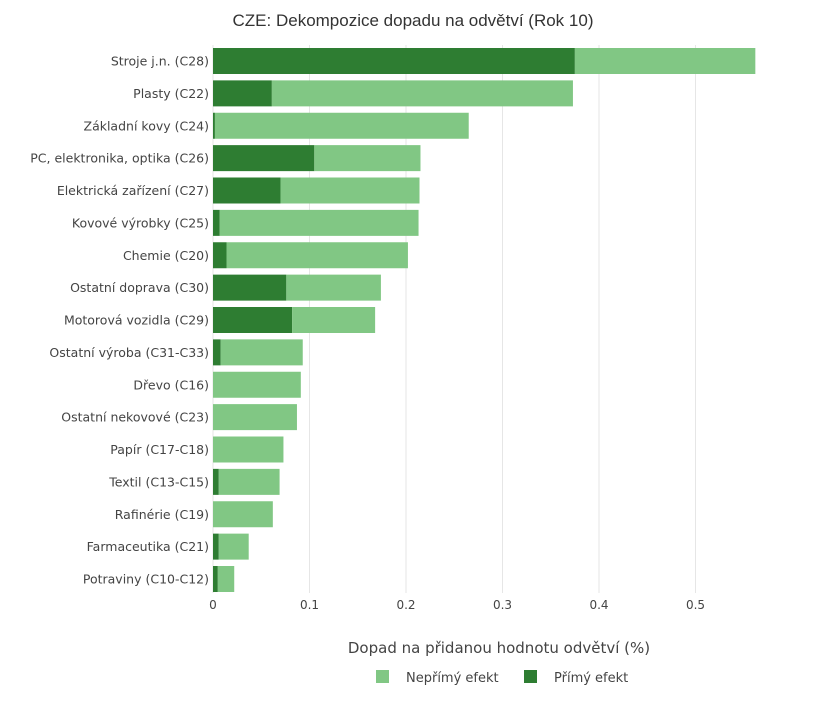 The height and width of the screenshot is (701, 834). What do you see at coordinates (148, 546) in the screenshot?
I see `category-label: Farmaceutika (C21)` at bounding box center [148, 546].